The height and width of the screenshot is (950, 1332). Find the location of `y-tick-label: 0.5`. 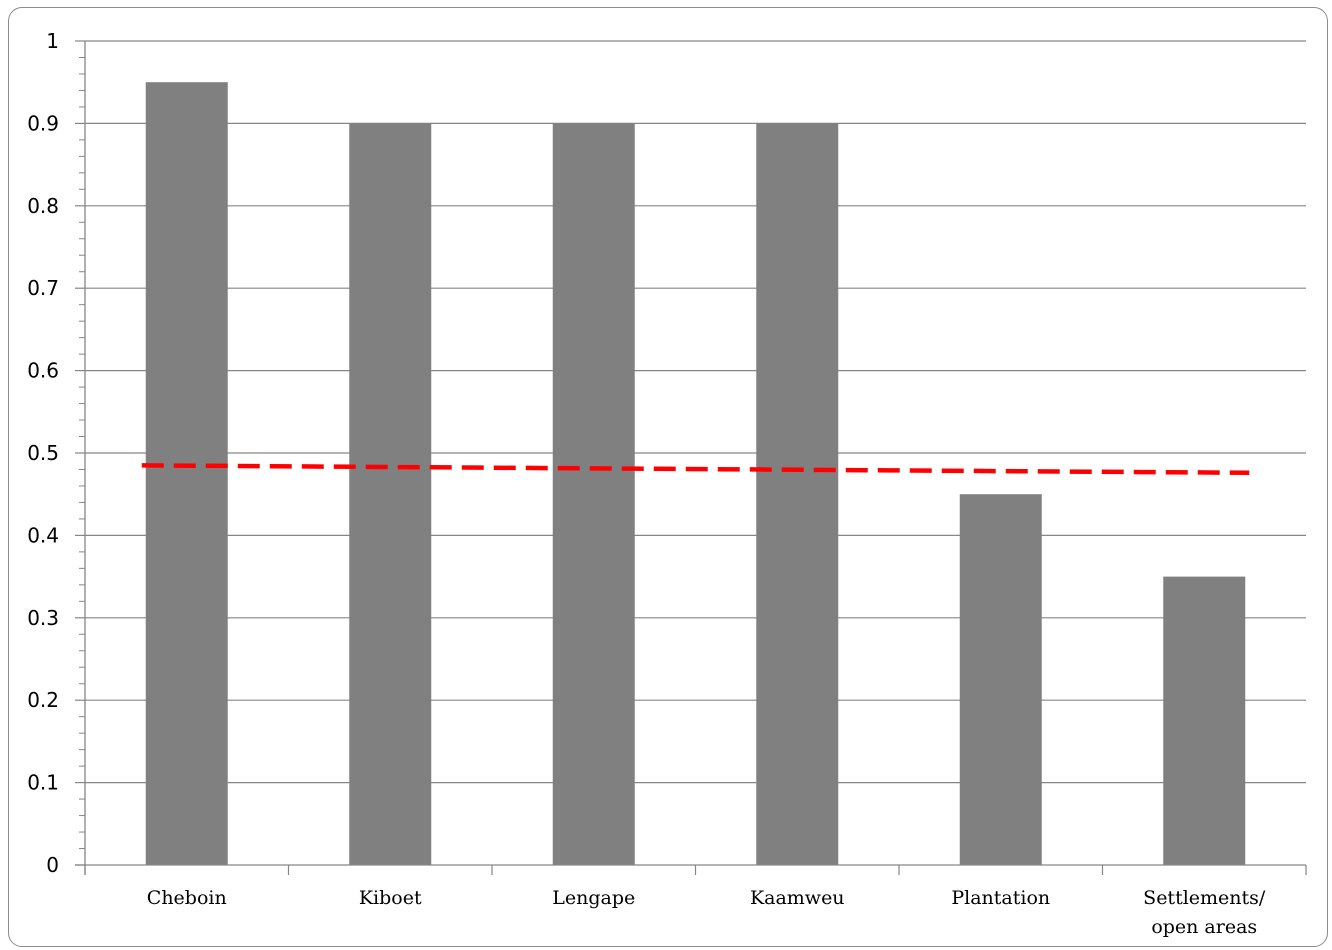

y-tick-label: 0.5 is located at coordinates (43, 453).